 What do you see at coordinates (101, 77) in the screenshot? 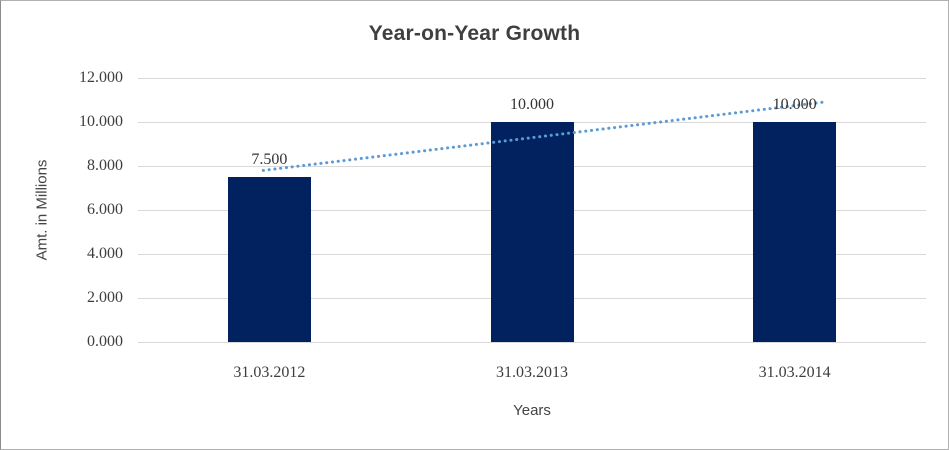
I see `y-tick-label: 12.000` at bounding box center [101, 77].